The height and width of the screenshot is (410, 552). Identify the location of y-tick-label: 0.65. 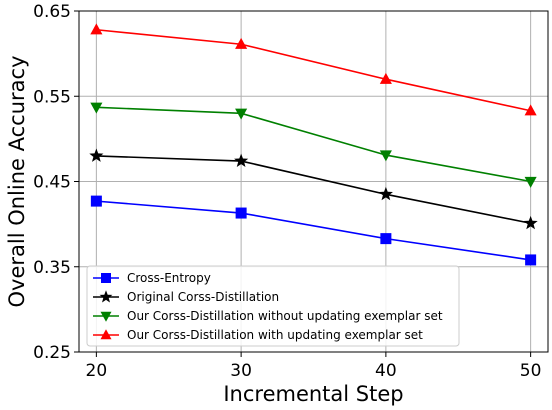
(52, 12).